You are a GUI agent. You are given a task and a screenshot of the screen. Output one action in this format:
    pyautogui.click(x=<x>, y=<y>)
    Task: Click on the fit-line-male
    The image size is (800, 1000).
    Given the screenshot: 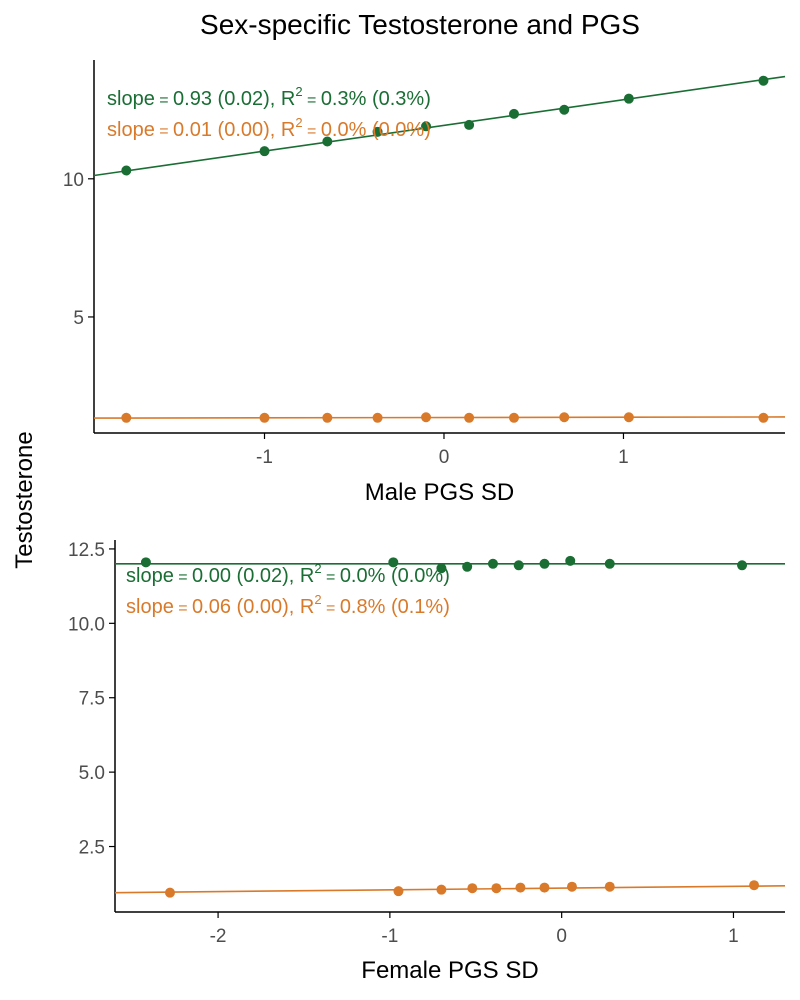 What is the action you would take?
    pyautogui.click(x=439, y=126)
    